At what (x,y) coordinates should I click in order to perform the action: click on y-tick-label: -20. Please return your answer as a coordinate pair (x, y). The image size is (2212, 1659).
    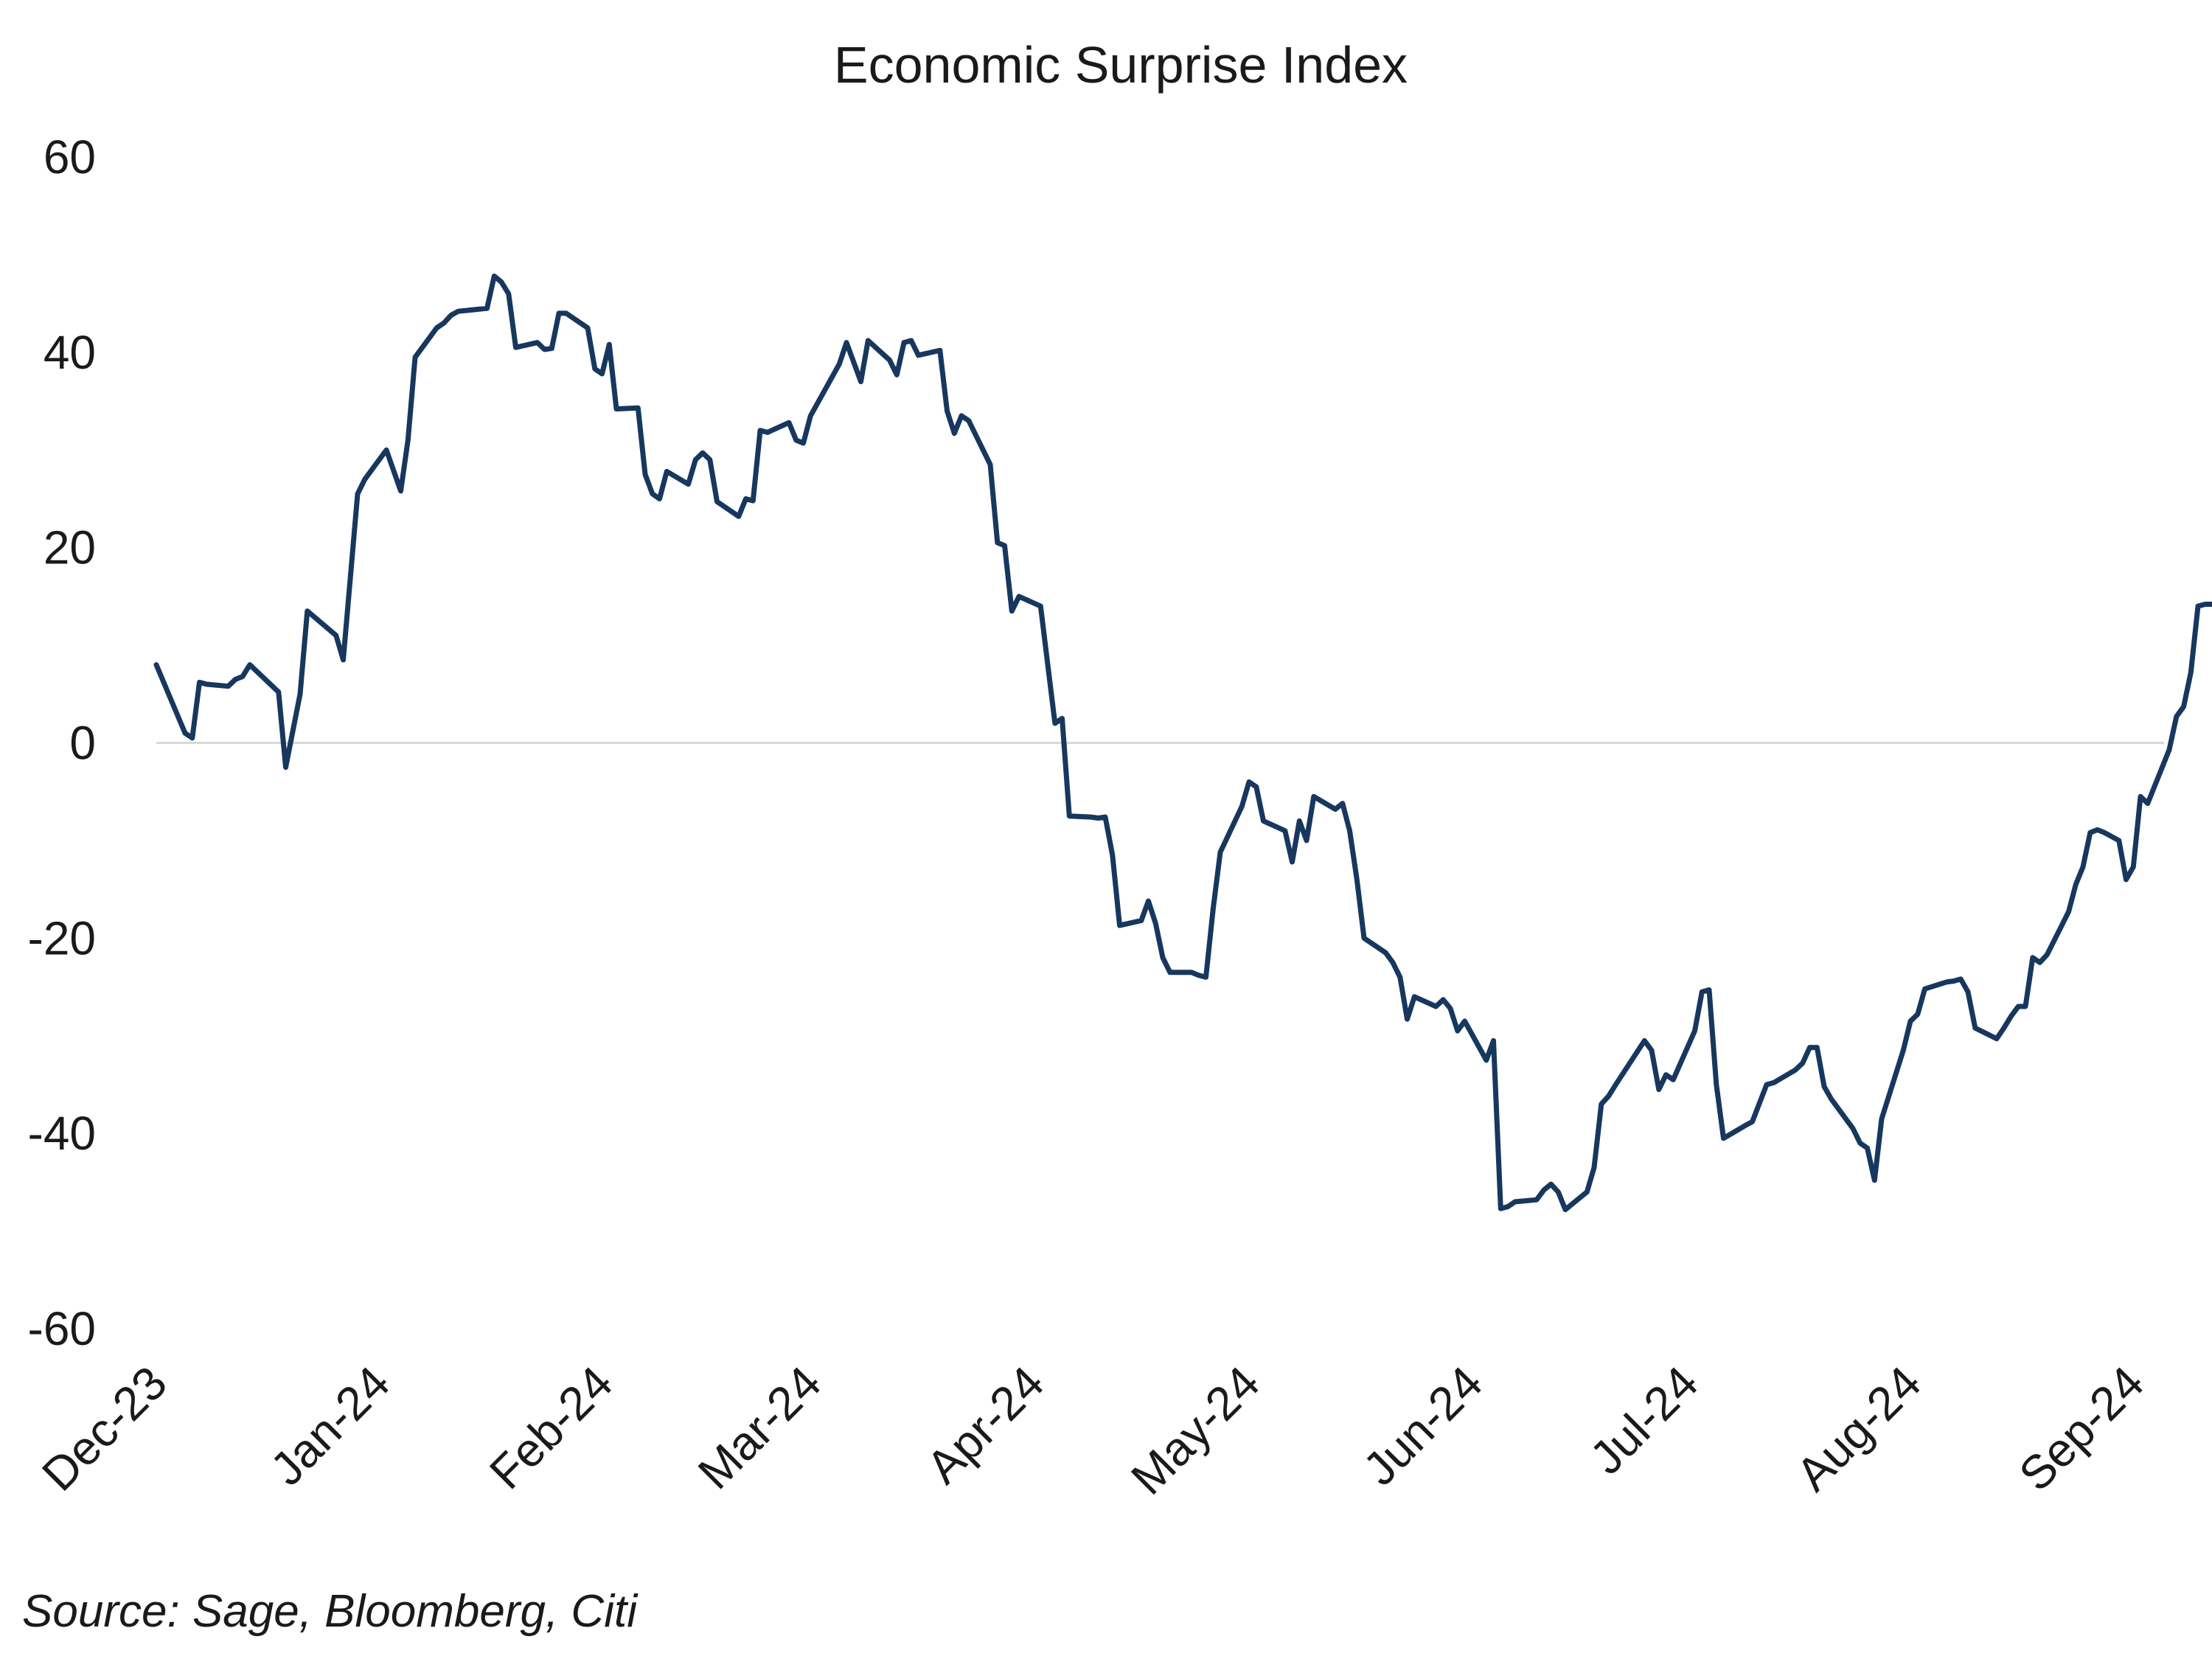
    Looking at the image, I should click on (62, 937).